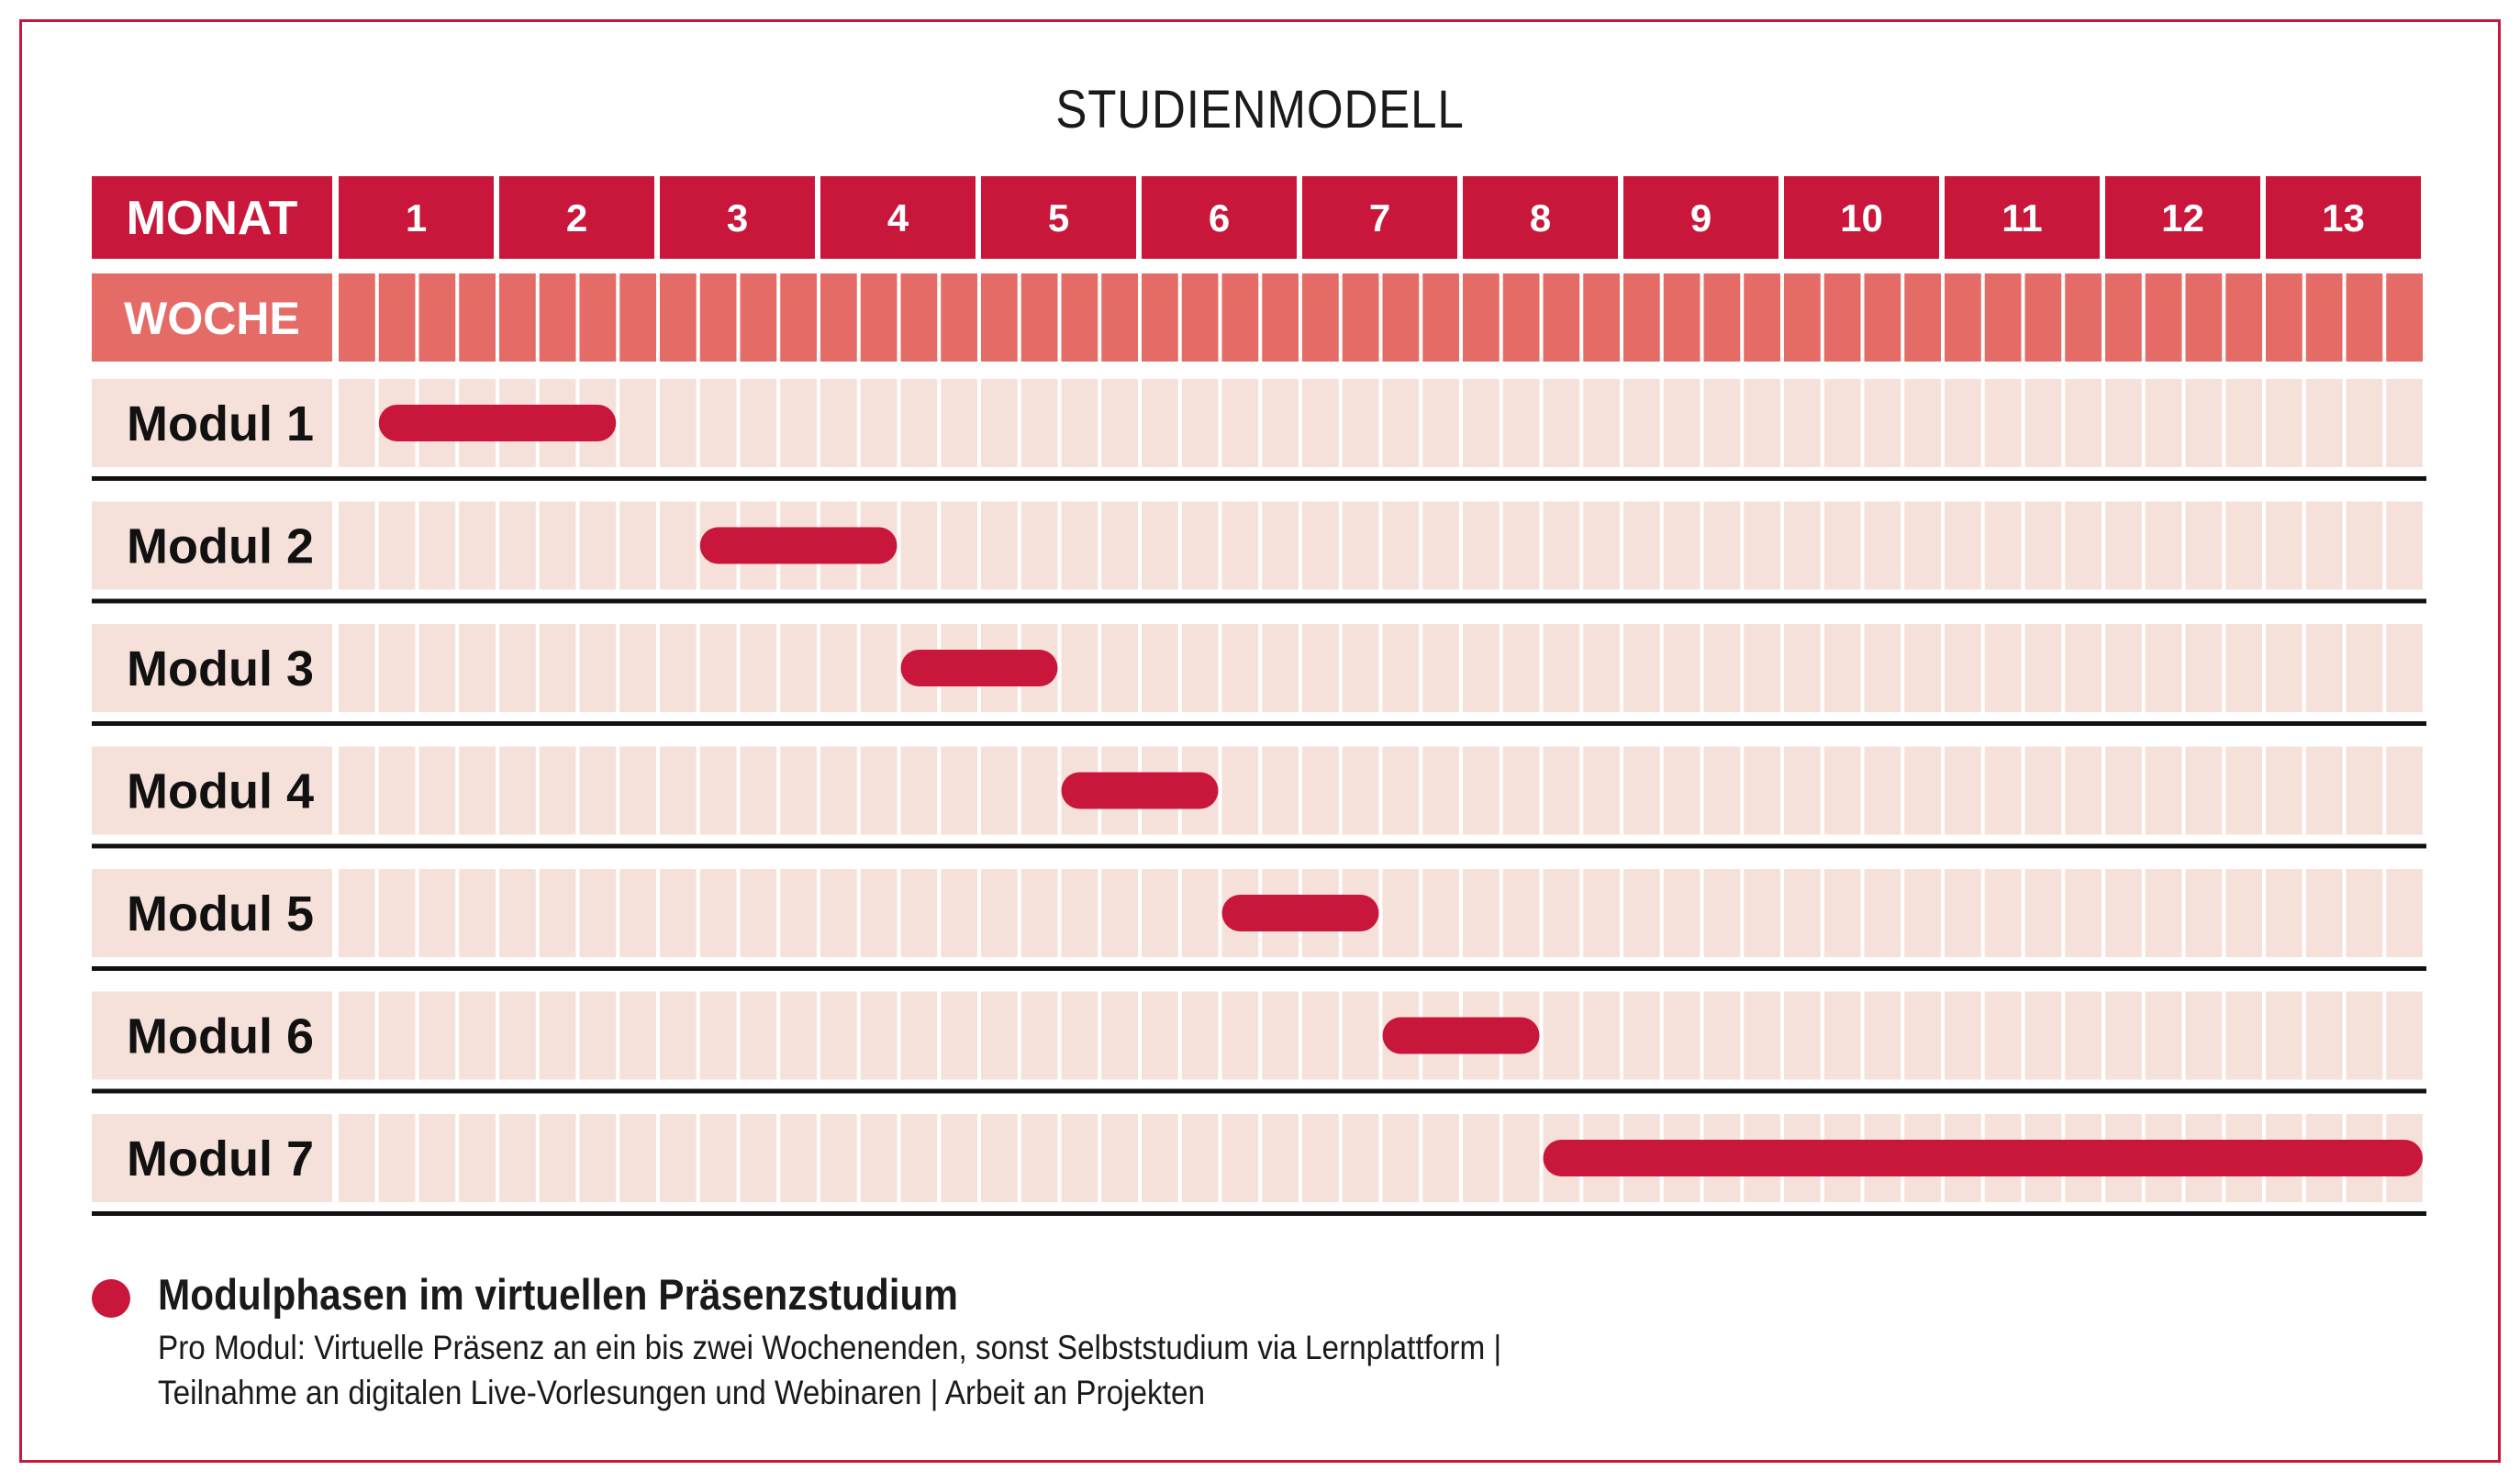 The image size is (2520, 1482). Describe the element at coordinates (212, 1035) in the screenshot. I see `row-label-cell` at that location.